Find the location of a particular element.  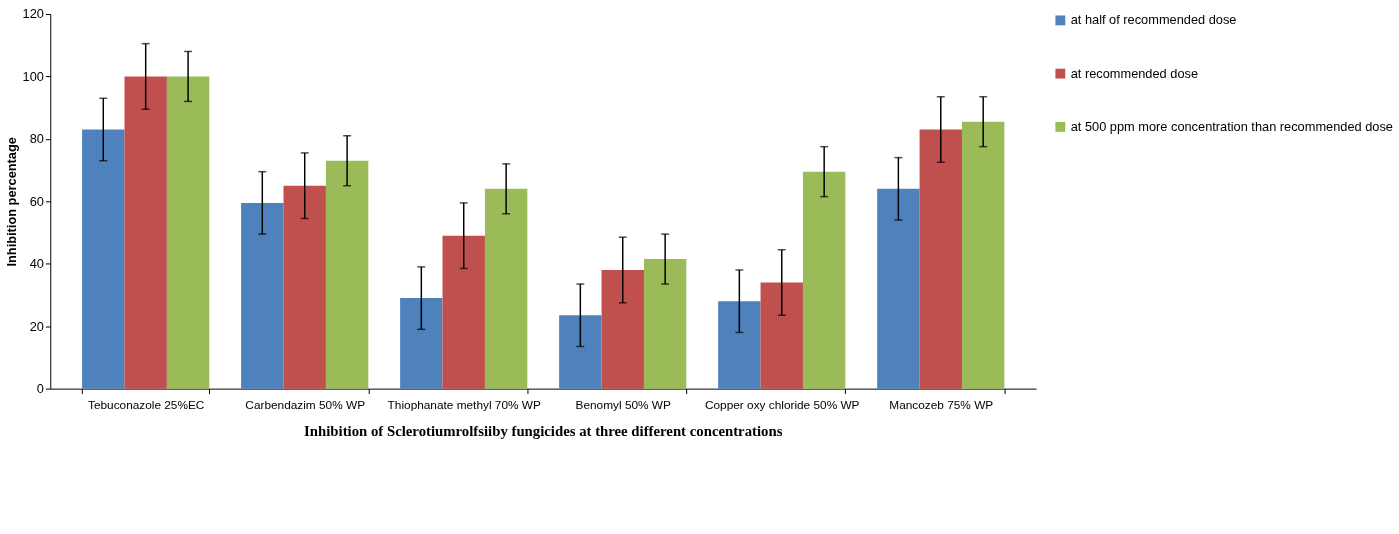

x-tick-label: Mancozeb 75% WP is located at coordinates (941, 404).